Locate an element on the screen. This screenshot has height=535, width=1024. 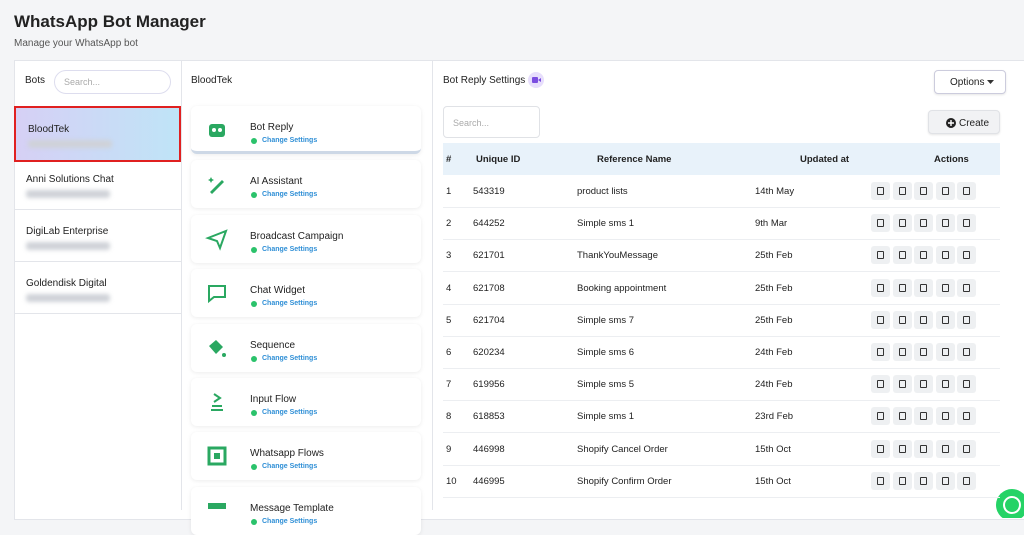
feature-card: Broadcast Campaign Change Settings is located at coordinates (306, 238).